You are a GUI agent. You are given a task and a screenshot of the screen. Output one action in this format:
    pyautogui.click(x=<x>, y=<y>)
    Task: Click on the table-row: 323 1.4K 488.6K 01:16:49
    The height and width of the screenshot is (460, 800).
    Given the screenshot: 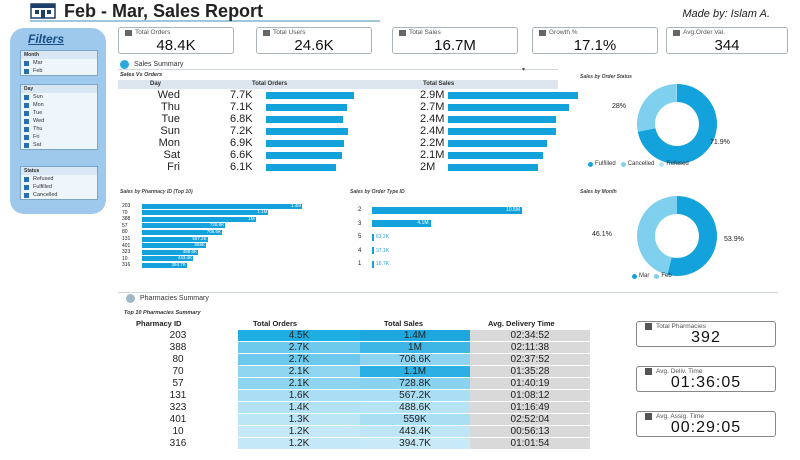 What is the action you would take?
    pyautogui.click(x=368, y=408)
    